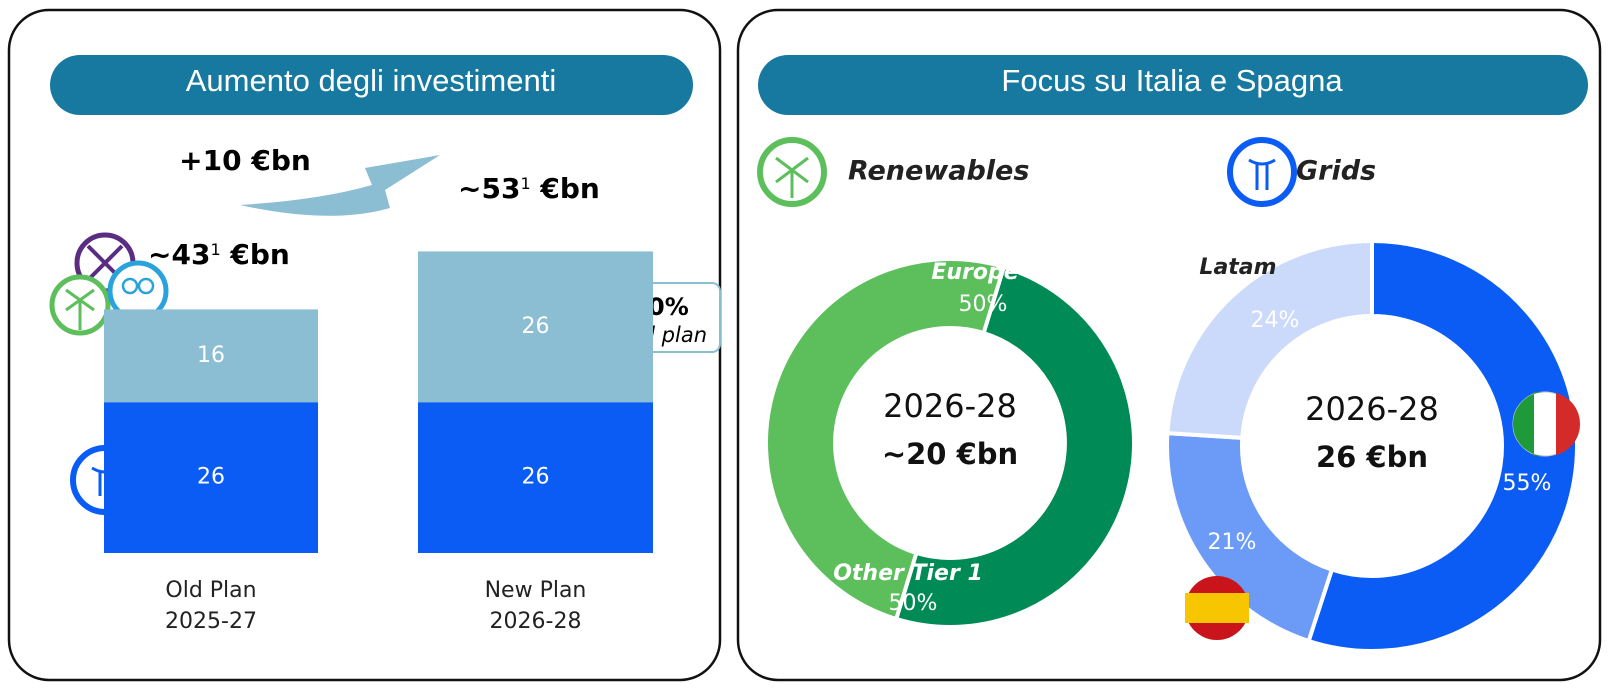 This screenshot has height=693, width=1610. I want to click on total-label: ~531 €bn, so click(529, 188).